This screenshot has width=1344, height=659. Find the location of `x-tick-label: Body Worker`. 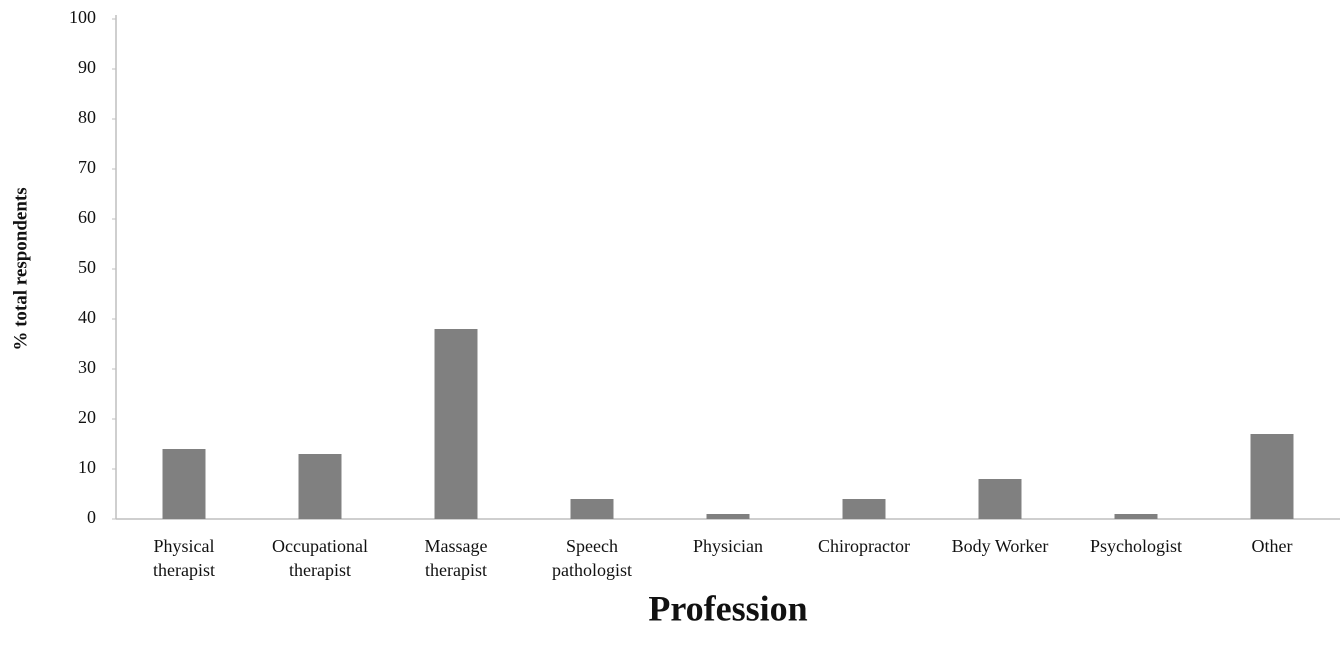

x-tick-label: Body Worker is located at coordinates (1000, 546).